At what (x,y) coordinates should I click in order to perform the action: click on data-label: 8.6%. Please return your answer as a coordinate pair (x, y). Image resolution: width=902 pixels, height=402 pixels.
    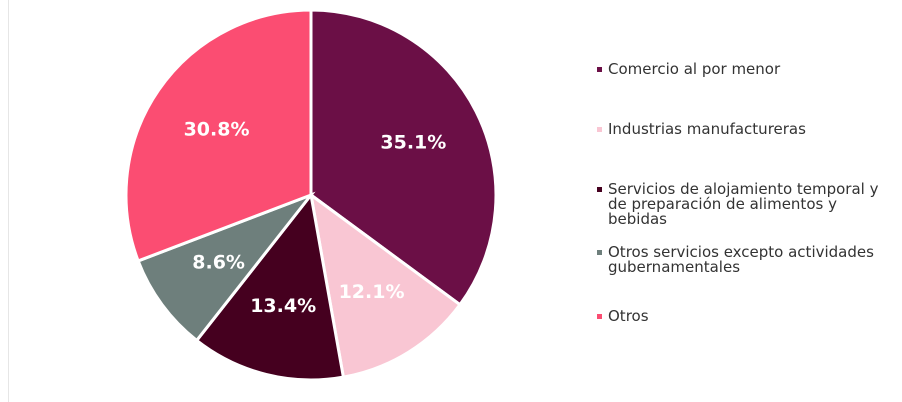
    Looking at the image, I should click on (218, 263).